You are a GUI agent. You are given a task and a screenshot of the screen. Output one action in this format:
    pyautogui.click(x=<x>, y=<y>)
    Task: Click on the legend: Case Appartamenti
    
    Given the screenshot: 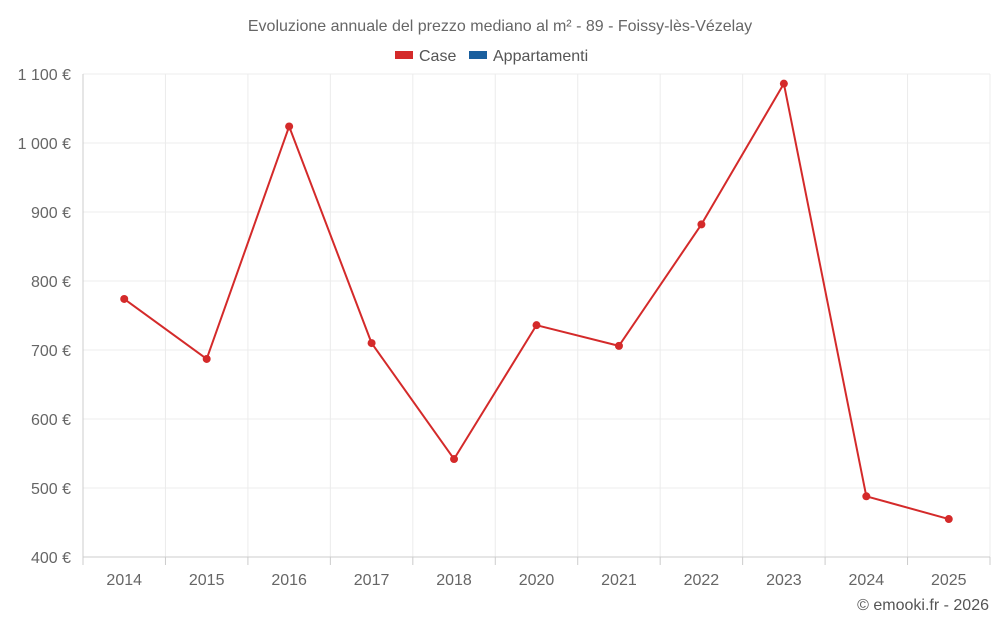 What is the action you would take?
    pyautogui.click(x=491, y=56)
    